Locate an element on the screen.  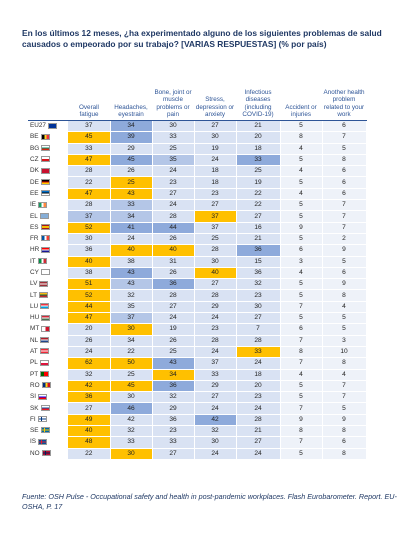
table-row: BG 33 29 25 19 18 4 5 is located at coordinates (197, 149).